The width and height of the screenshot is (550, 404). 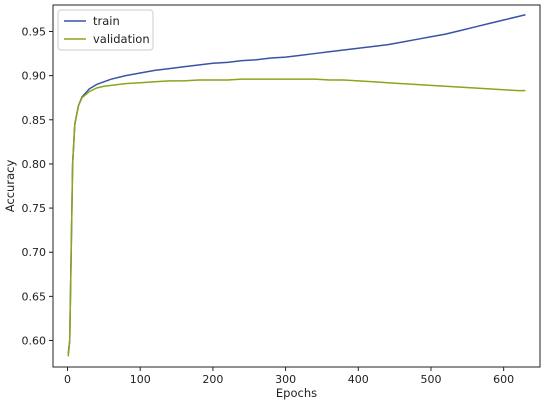 What do you see at coordinates (34, 120) in the screenshot?
I see `y-tick-label: 0.85` at bounding box center [34, 120].